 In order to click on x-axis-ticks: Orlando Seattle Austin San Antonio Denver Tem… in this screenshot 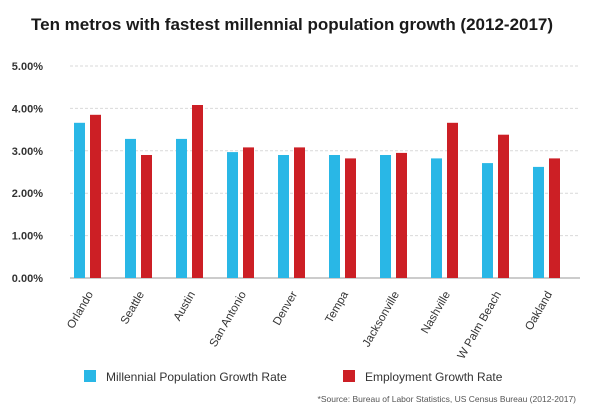, I will do `click(310, 325)`.